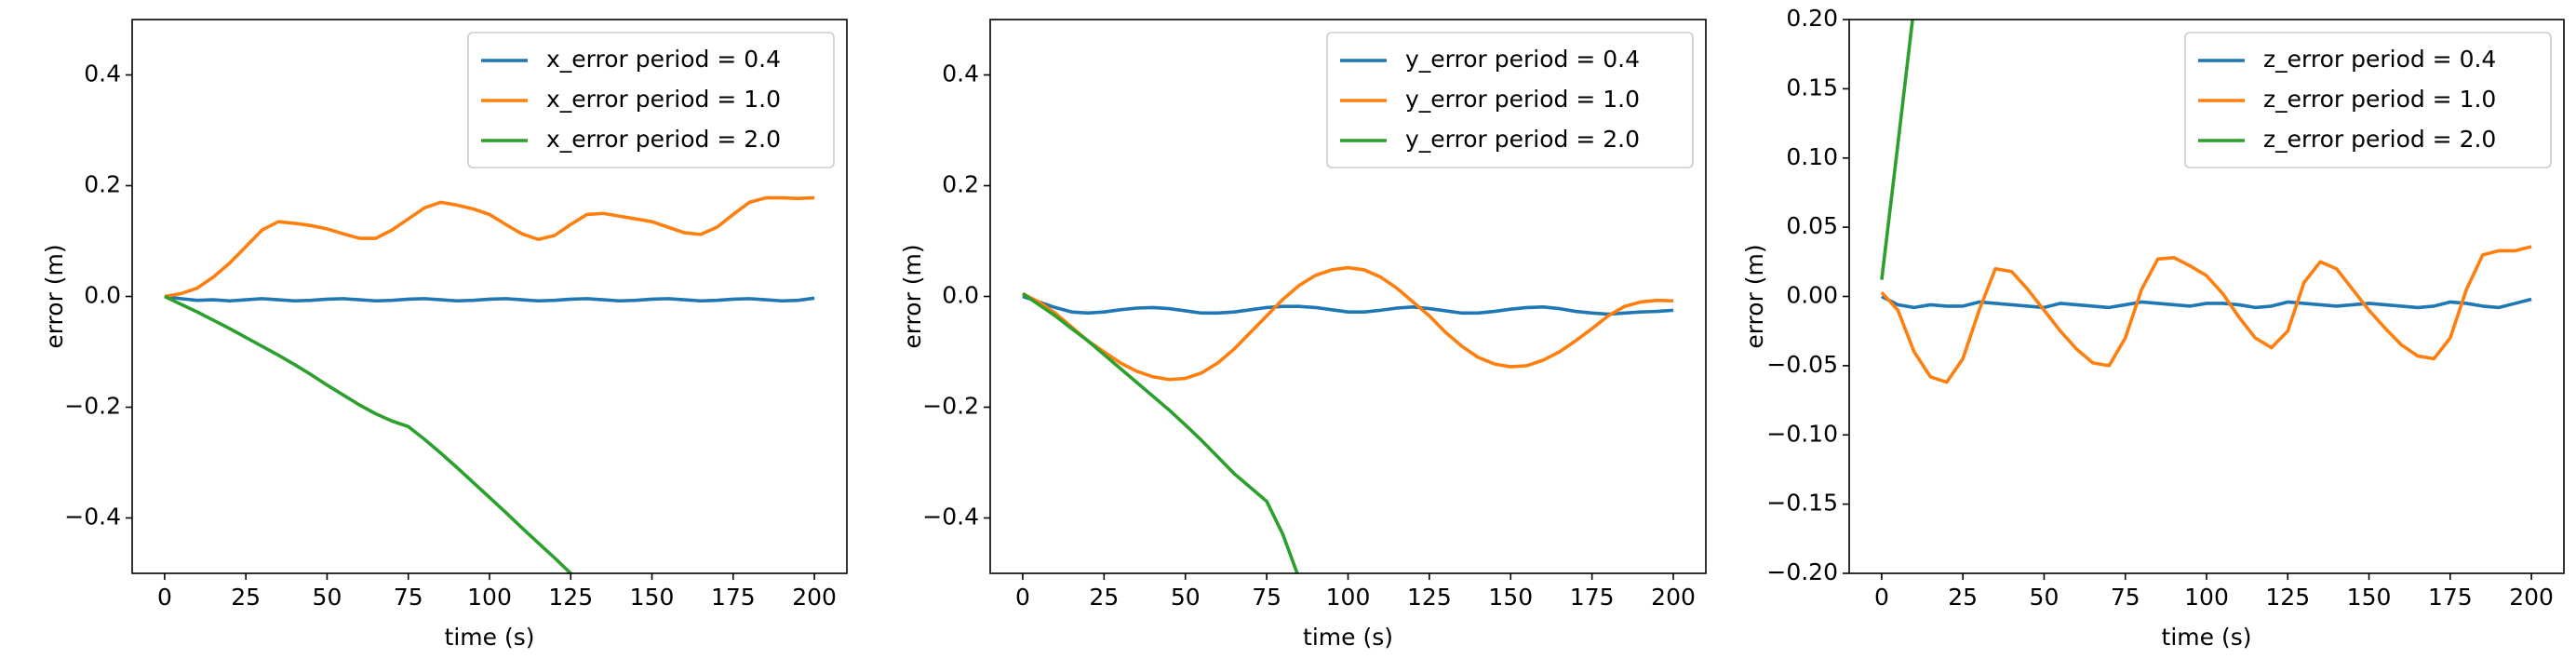  Describe the element at coordinates (1812, 87) in the screenshot. I see `y-tick-label: 0.15` at that location.